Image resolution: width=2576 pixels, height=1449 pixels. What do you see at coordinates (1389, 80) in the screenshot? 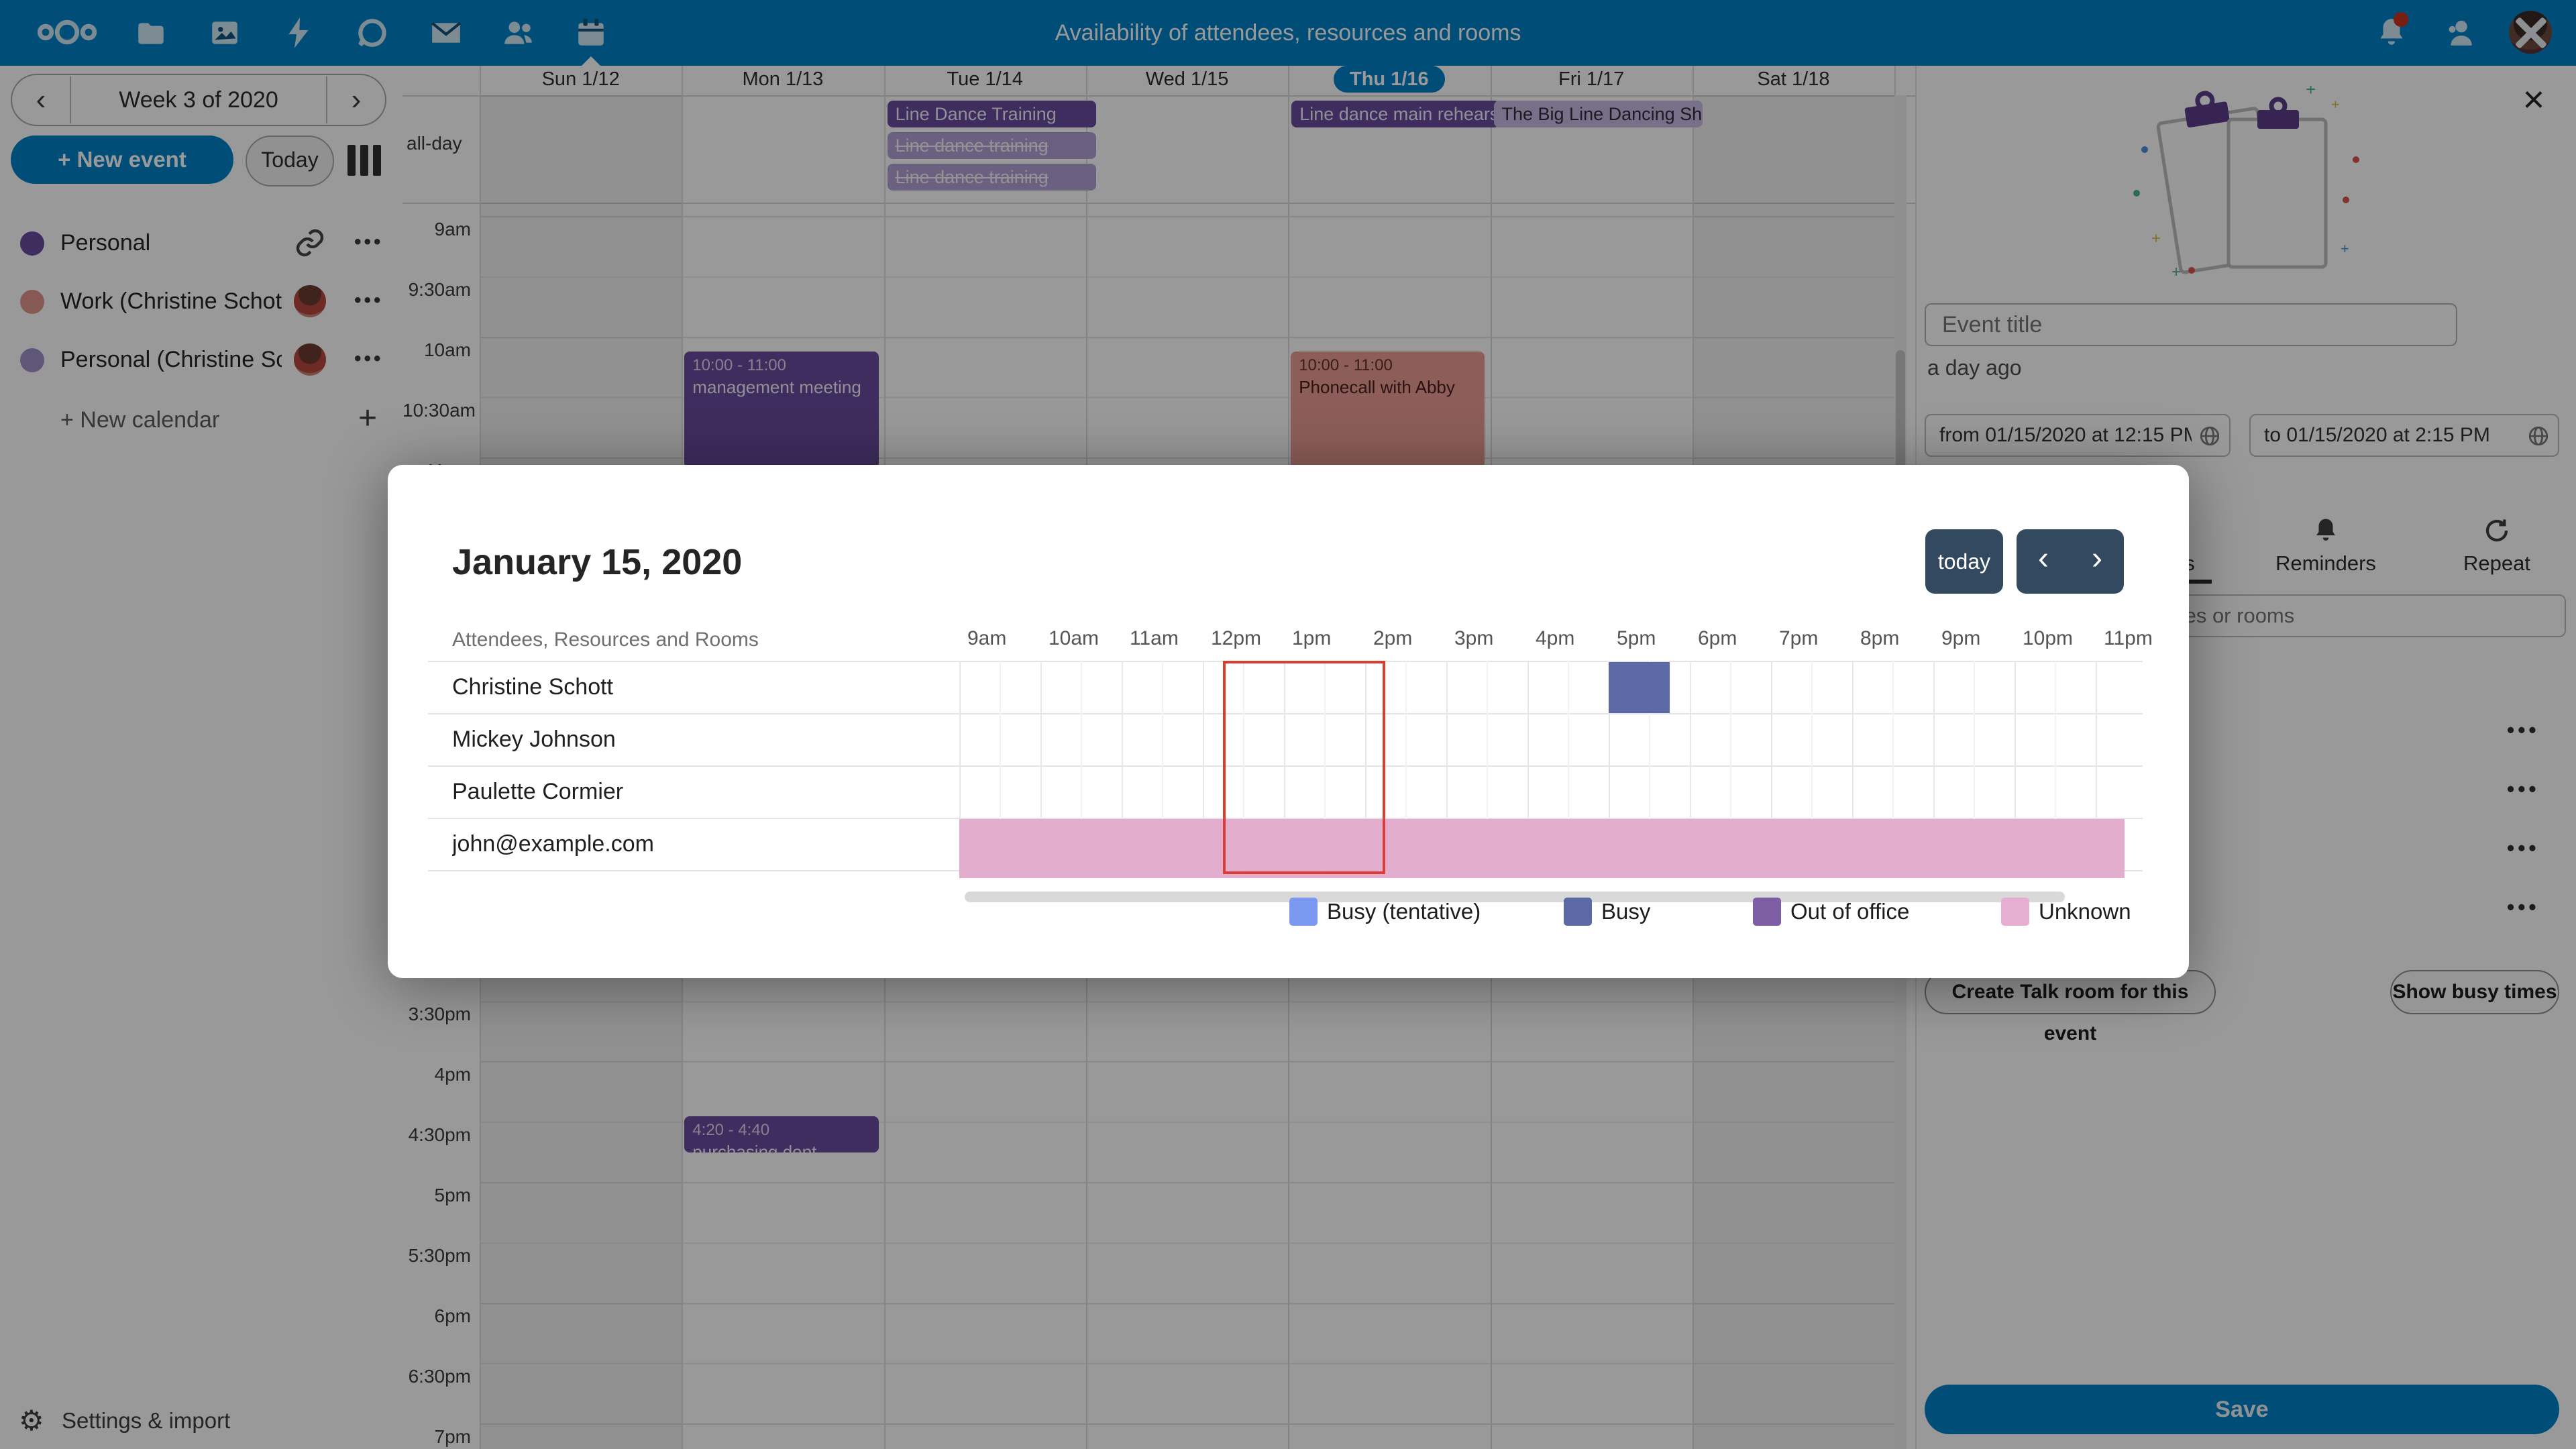
I see `day-header: Thu 1/16` at bounding box center [1389, 80].